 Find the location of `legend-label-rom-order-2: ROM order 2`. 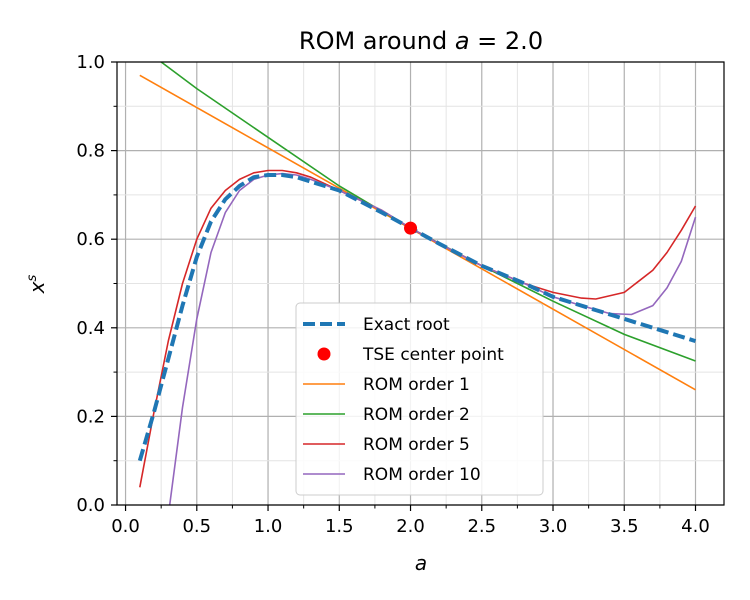

legend-label-rom-order-2: ROM order 2 is located at coordinates (416, 415).